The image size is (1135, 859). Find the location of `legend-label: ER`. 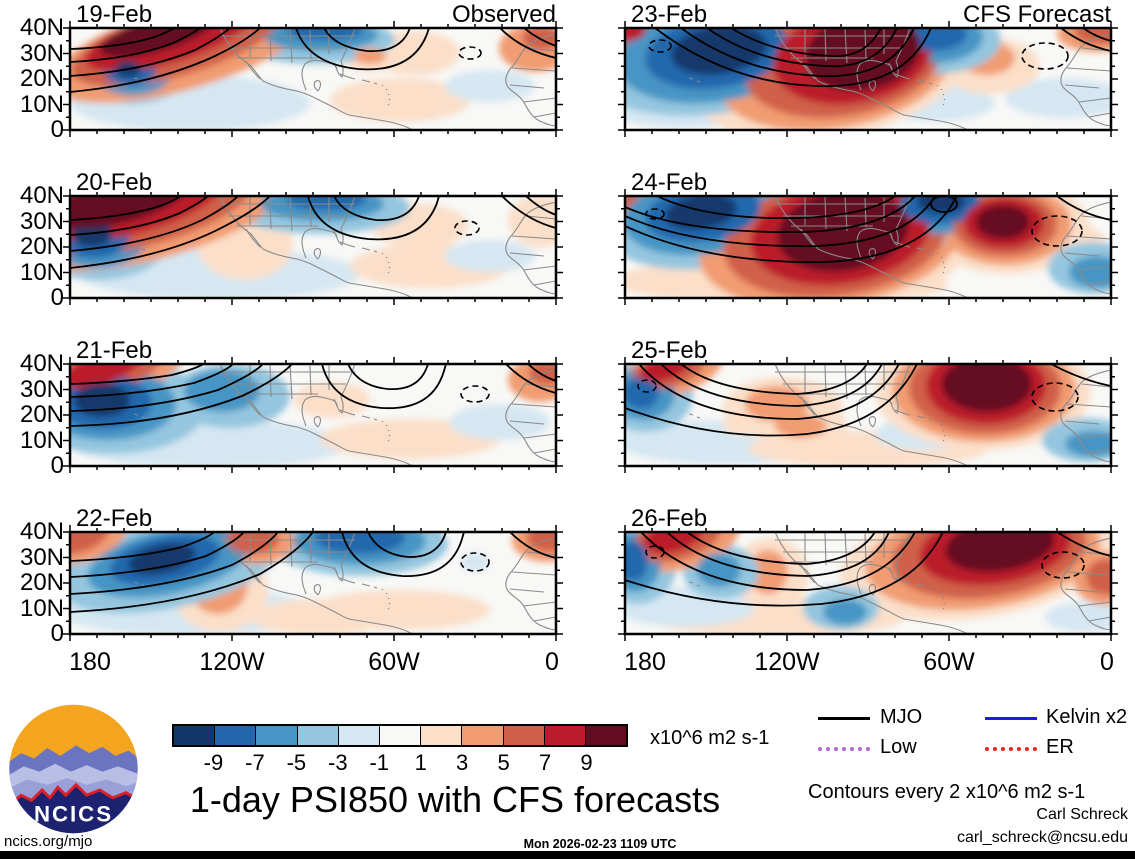

legend-label: ER is located at coordinates (1060, 747).